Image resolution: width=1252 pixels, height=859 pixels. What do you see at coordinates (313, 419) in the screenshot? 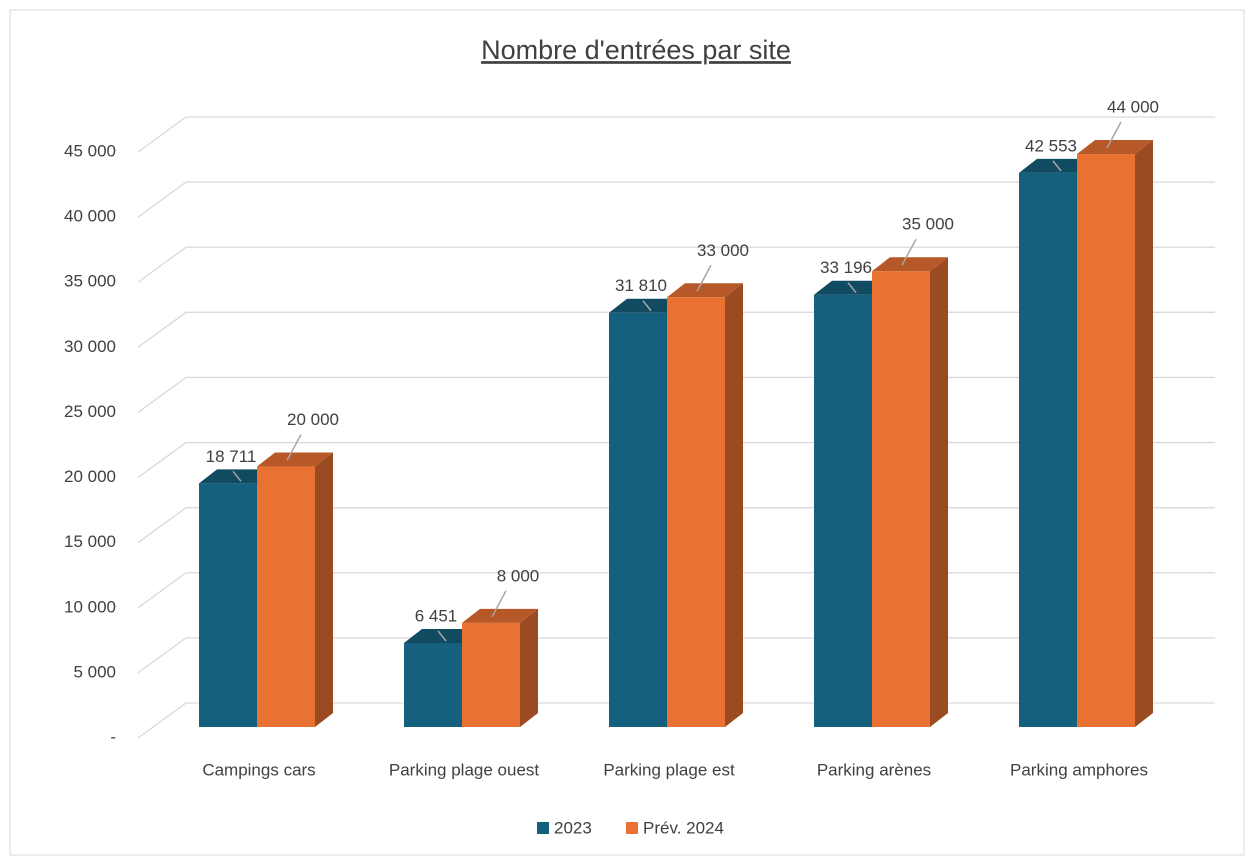
I see `data-label: 20 000` at bounding box center [313, 419].